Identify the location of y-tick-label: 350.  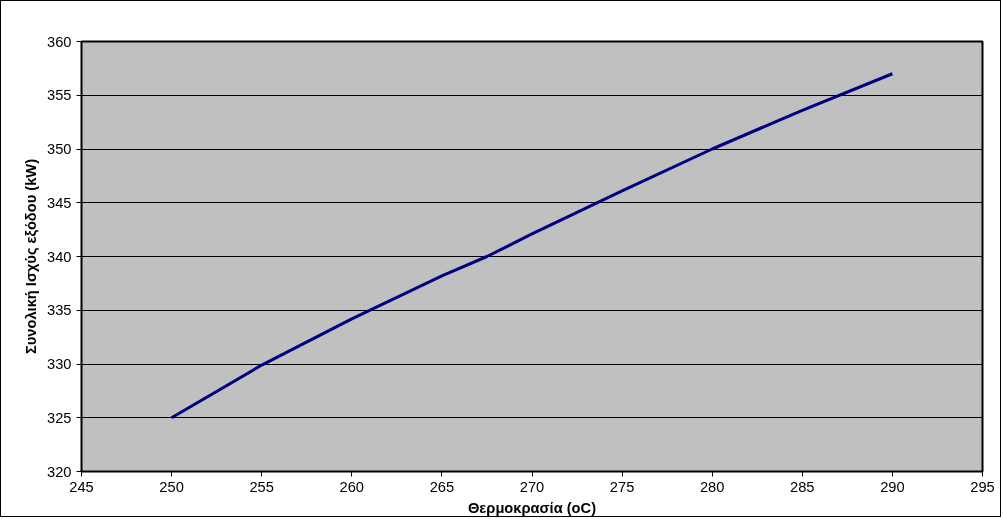
(59, 149).